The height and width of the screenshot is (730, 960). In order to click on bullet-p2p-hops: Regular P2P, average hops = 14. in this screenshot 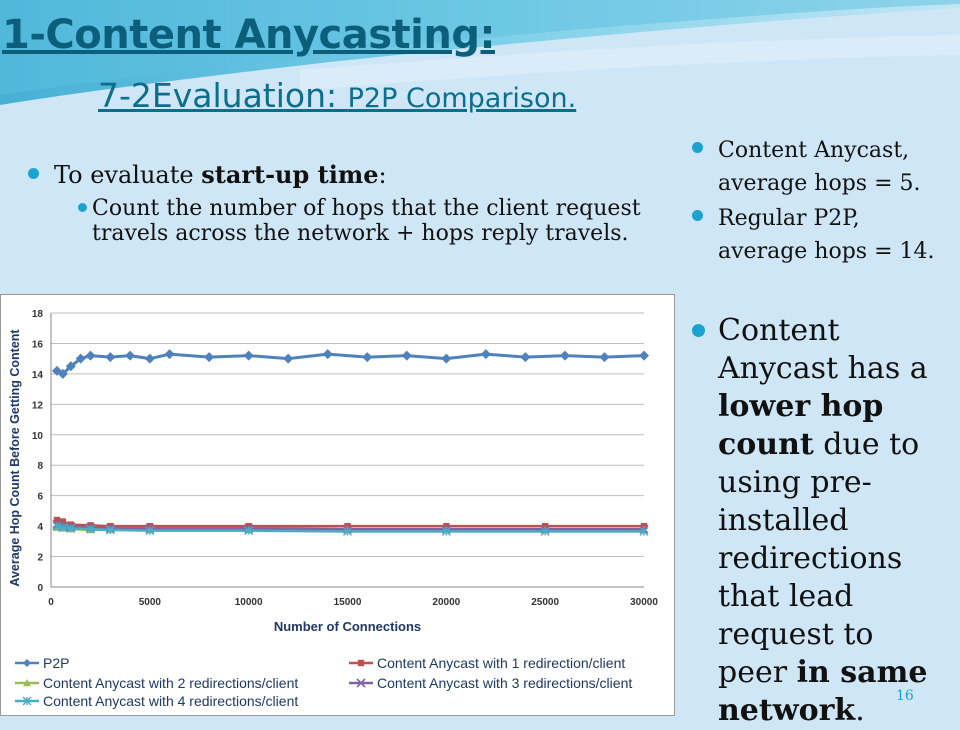, I will do `click(815, 235)`.